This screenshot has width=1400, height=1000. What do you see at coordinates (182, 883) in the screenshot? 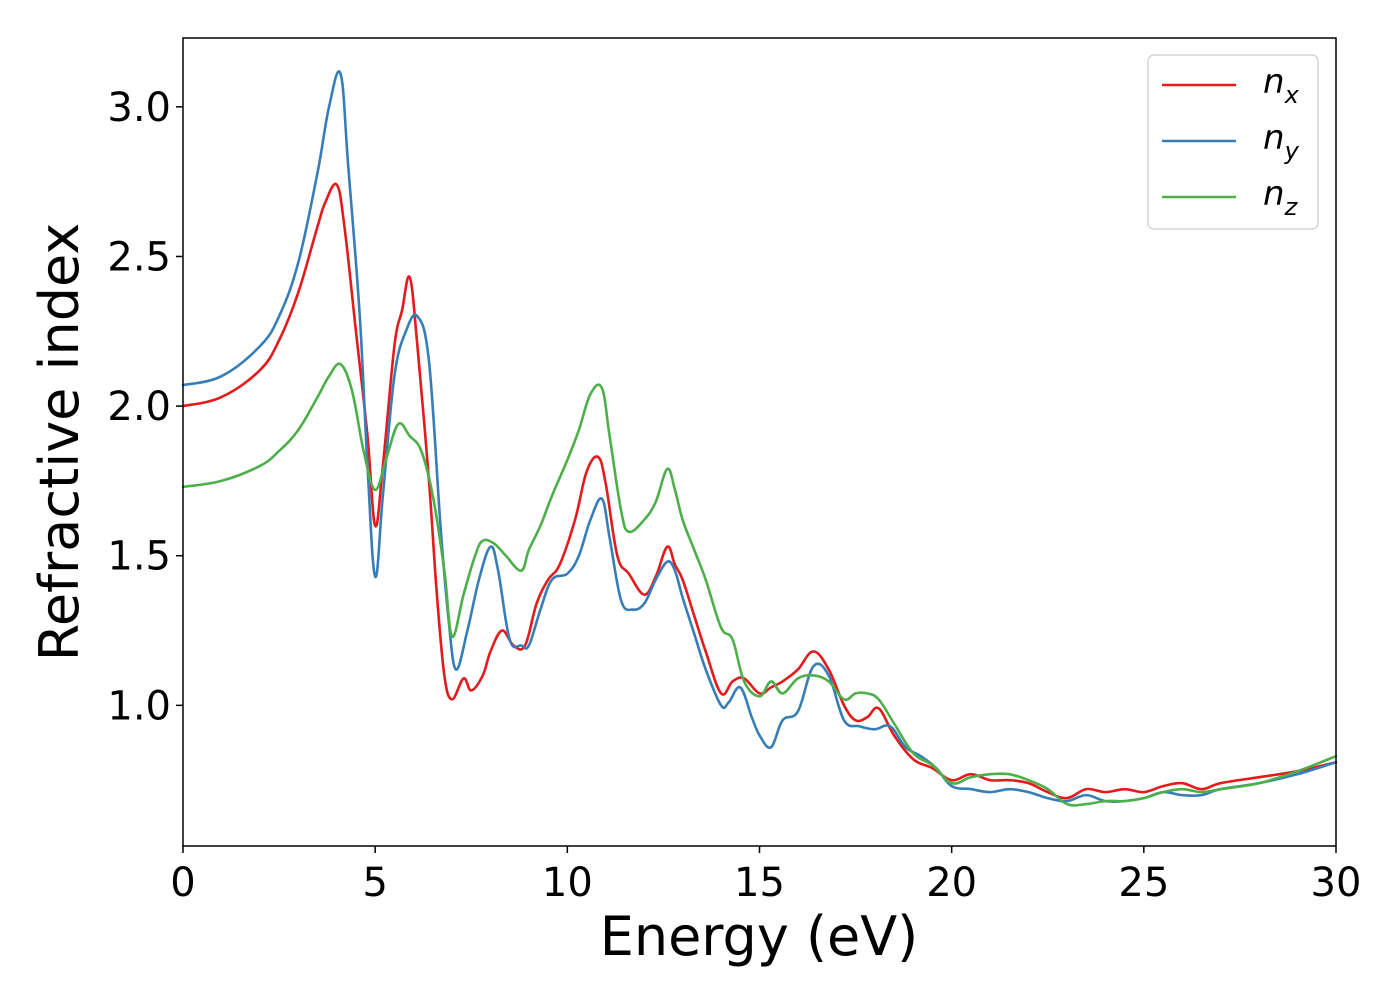
I see `x-tick-label: 0` at bounding box center [182, 883].